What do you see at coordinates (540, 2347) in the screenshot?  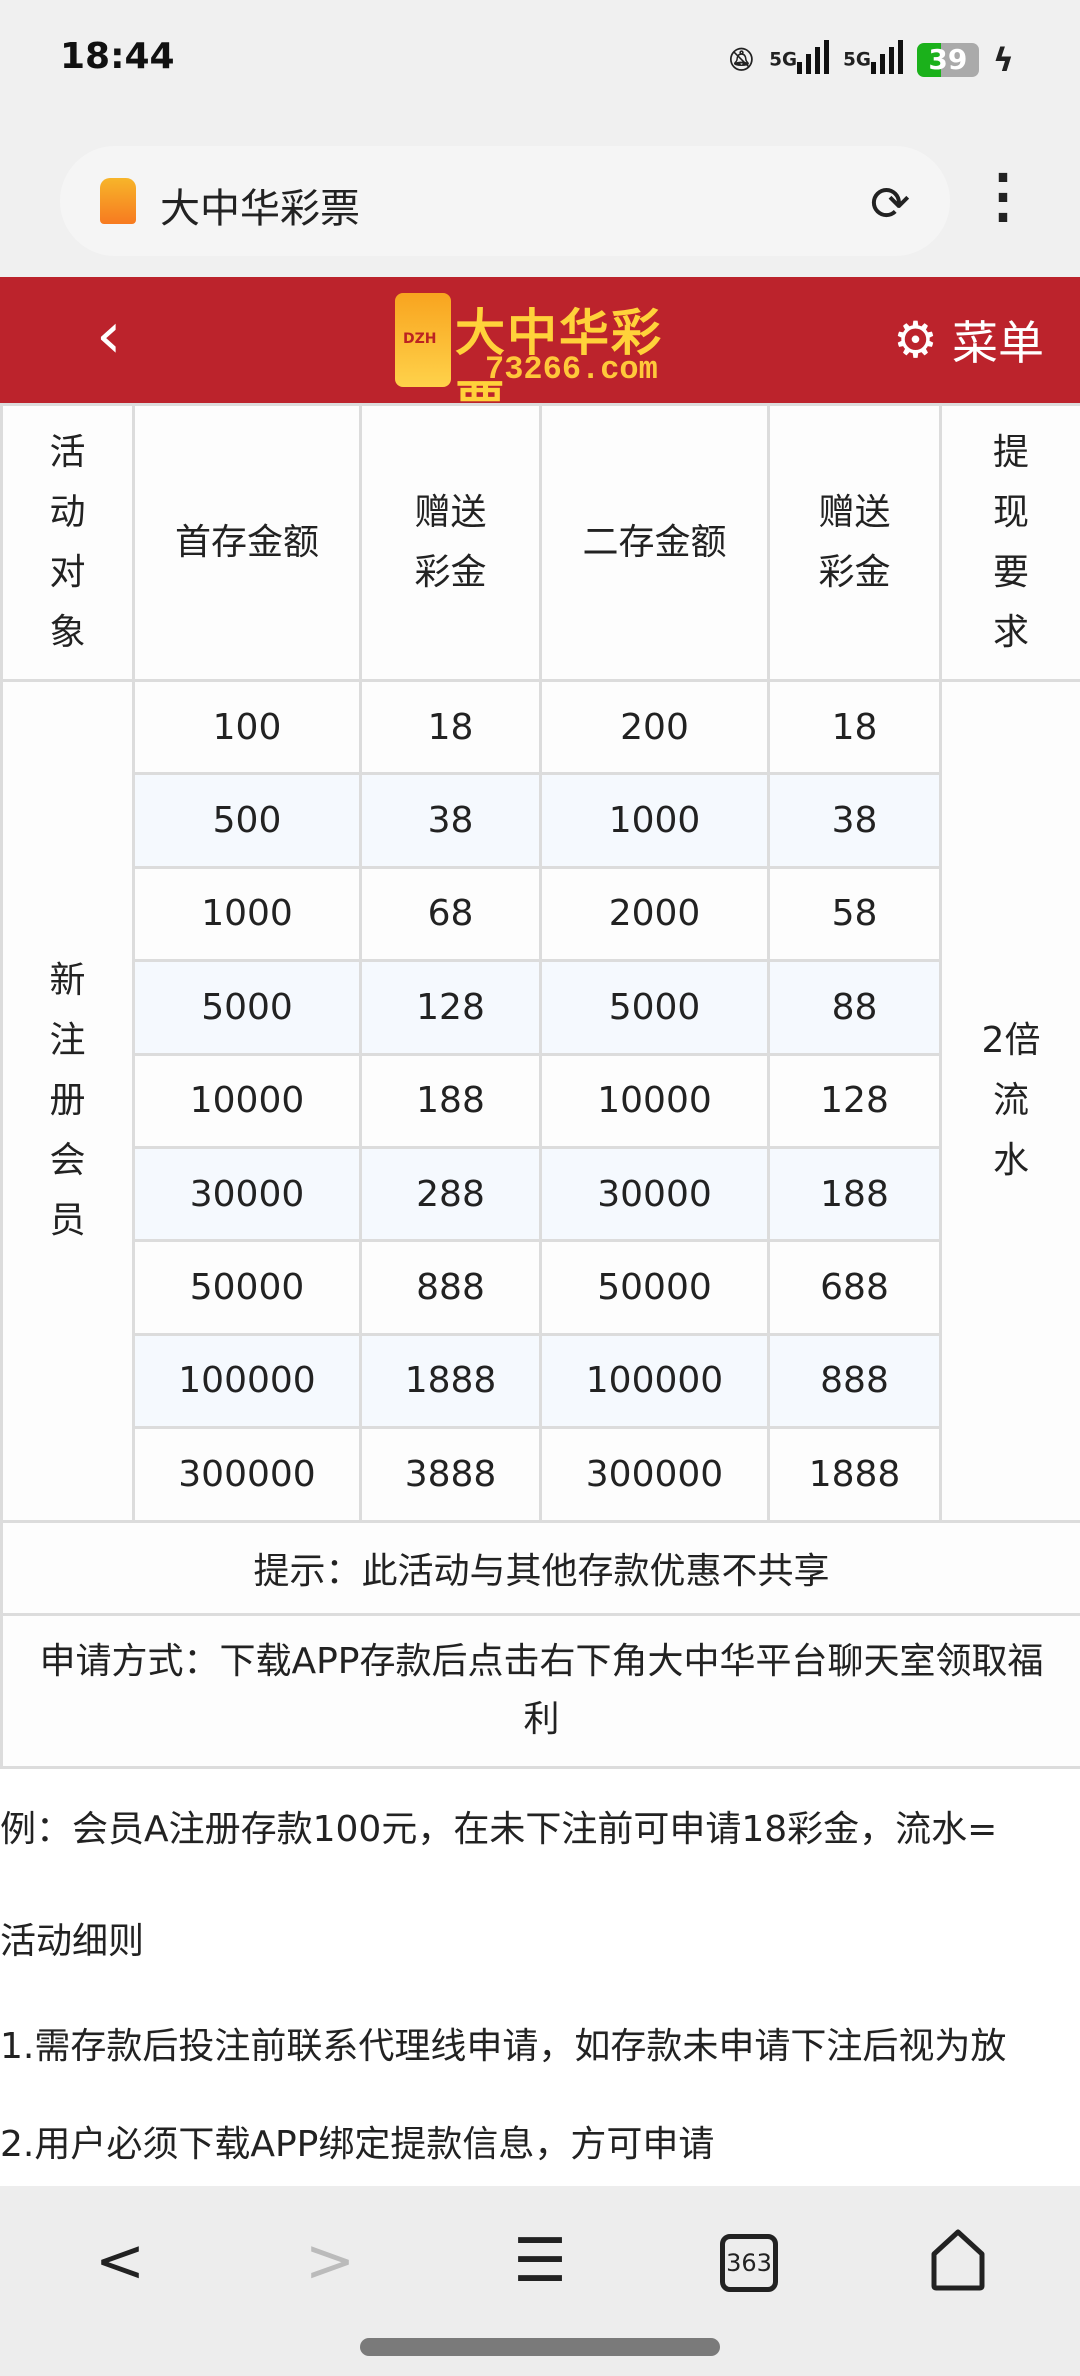 I see `home-indicator` at bounding box center [540, 2347].